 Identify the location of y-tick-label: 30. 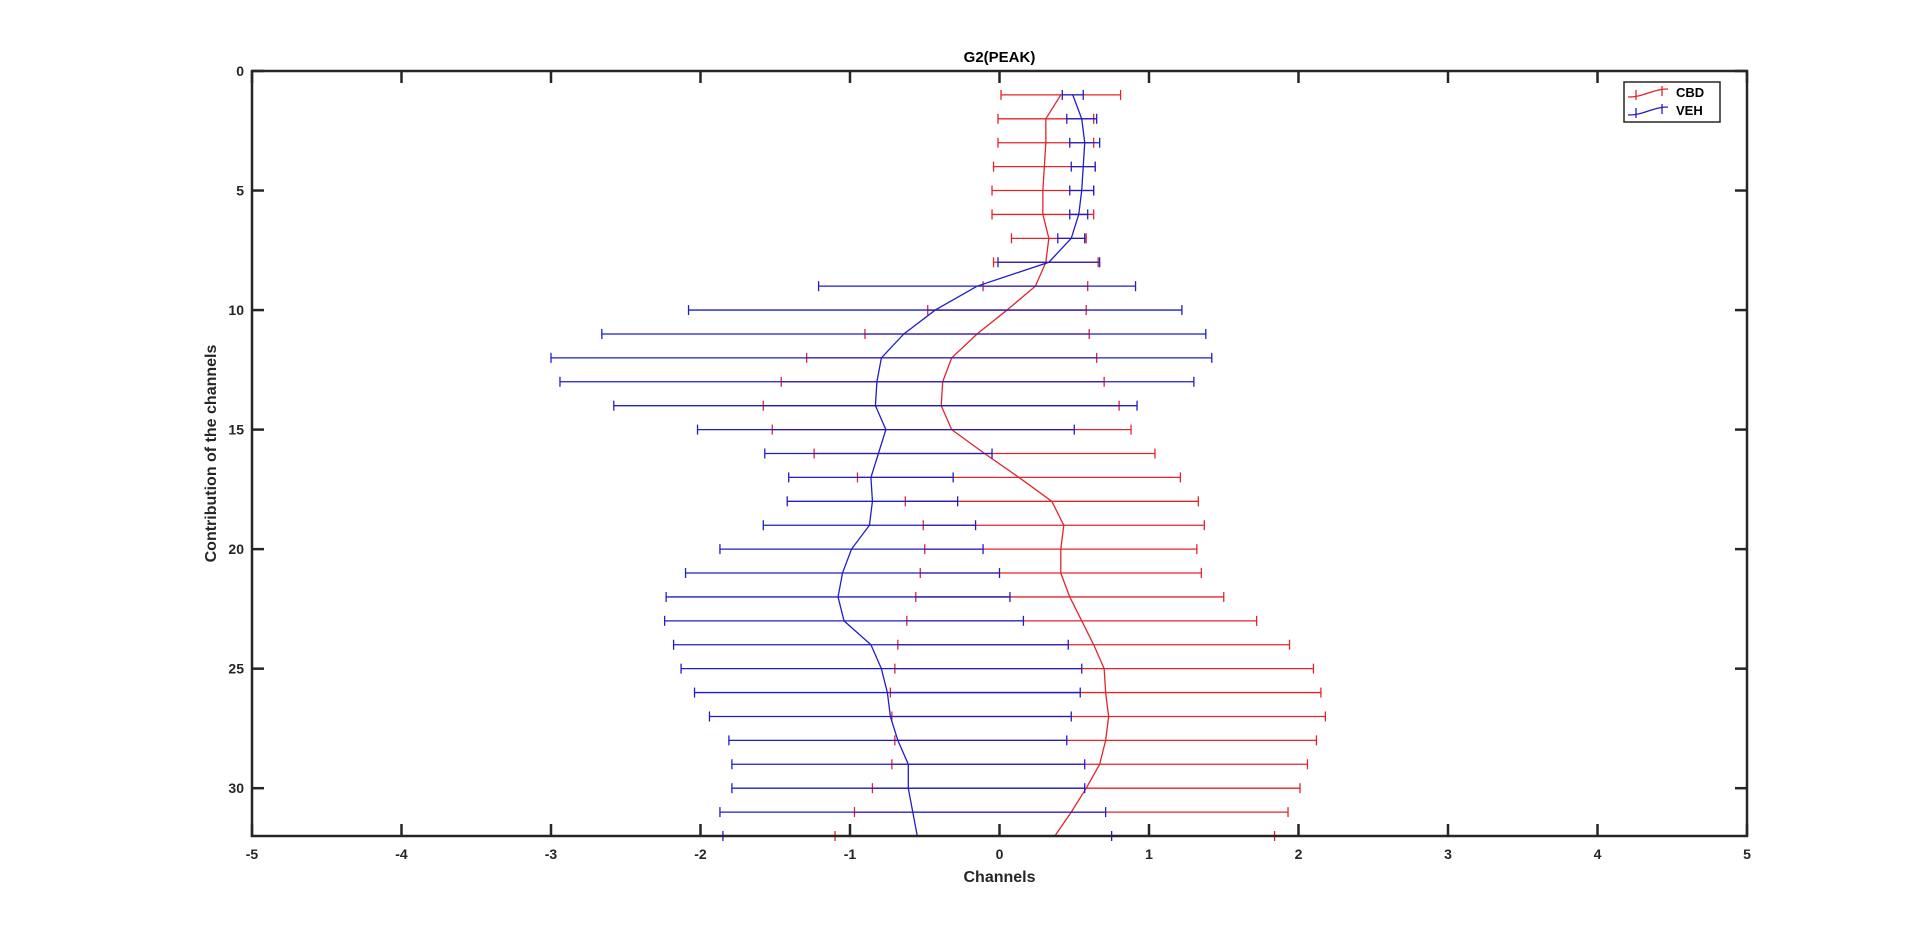
(236, 788).